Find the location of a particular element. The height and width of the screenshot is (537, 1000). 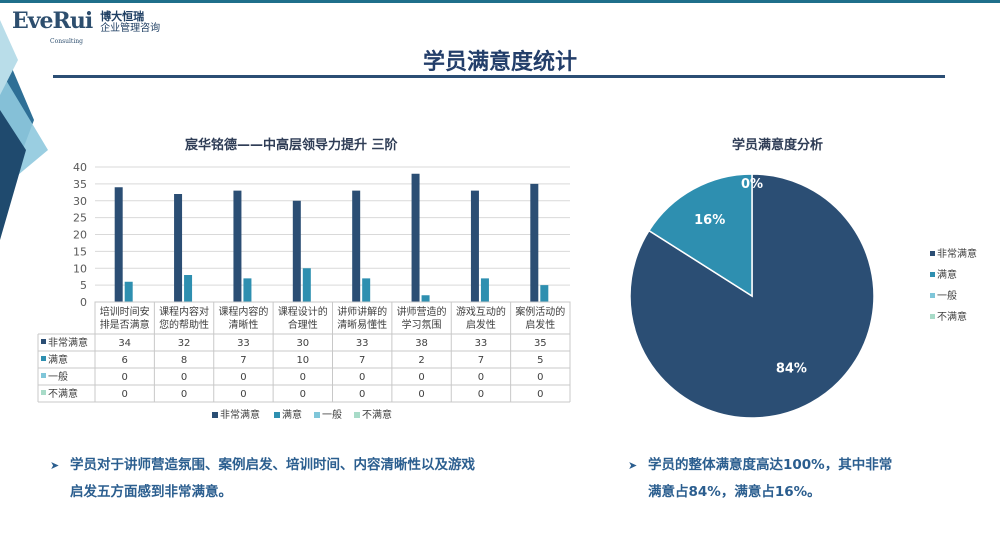

table-cell: 6 is located at coordinates (125, 360).